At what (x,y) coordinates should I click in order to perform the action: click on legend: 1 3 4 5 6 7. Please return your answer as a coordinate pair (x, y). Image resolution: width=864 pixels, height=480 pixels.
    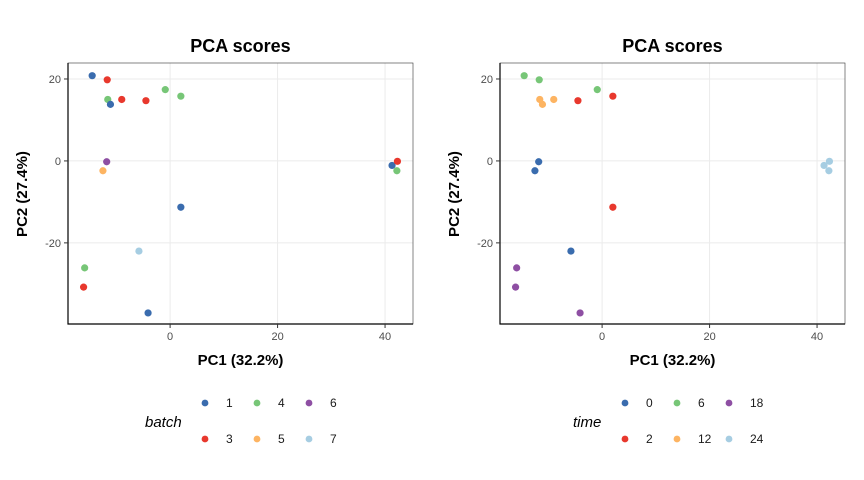
    Looking at the image, I should click on (269, 421).